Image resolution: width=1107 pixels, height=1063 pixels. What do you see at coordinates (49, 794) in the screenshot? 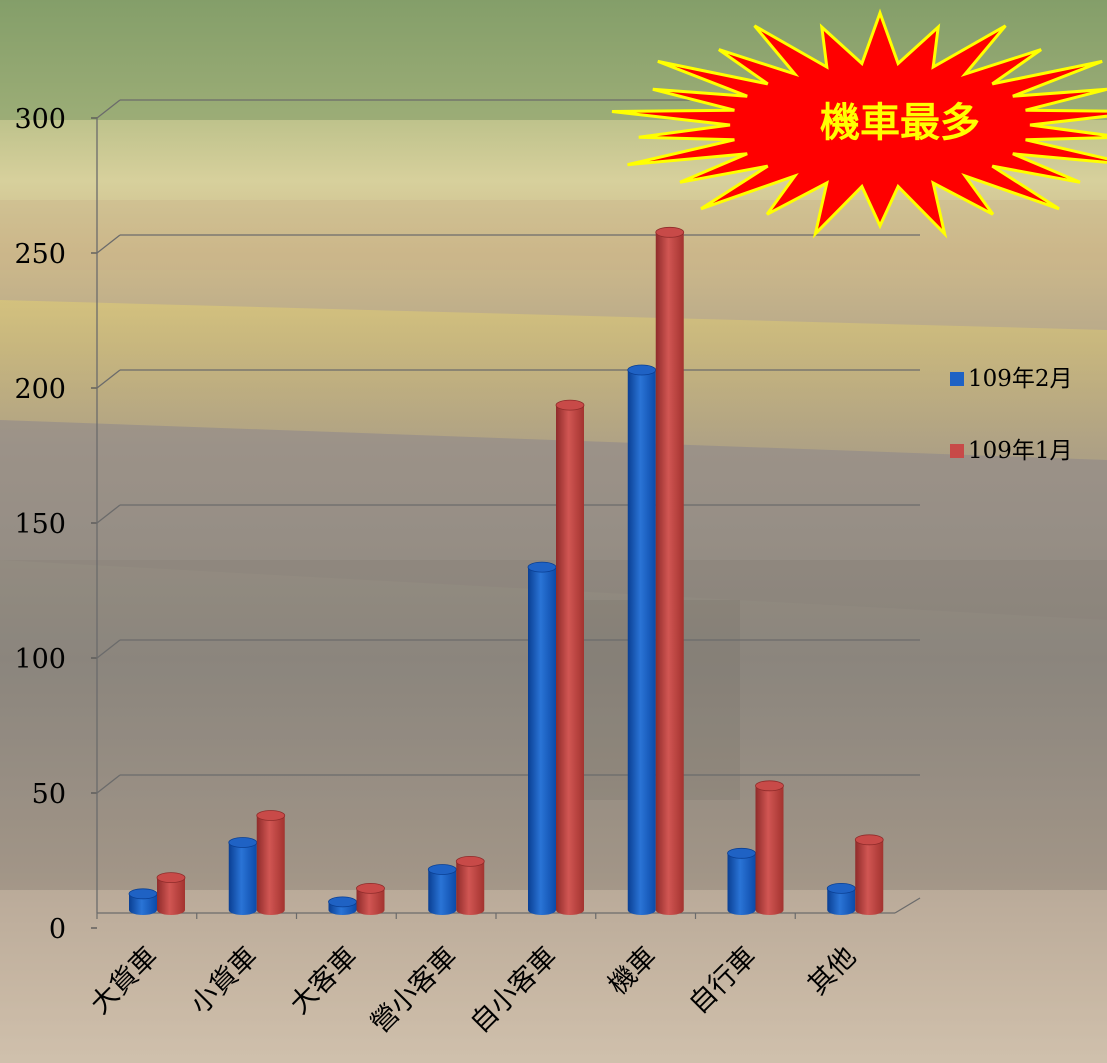
I see `y-tick-label: 50` at bounding box center [49, 794].